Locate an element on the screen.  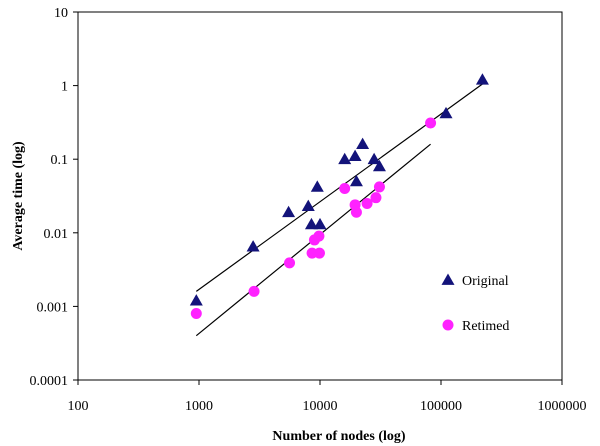
y-tick-label: 10 is located at coordinates (61, 13).